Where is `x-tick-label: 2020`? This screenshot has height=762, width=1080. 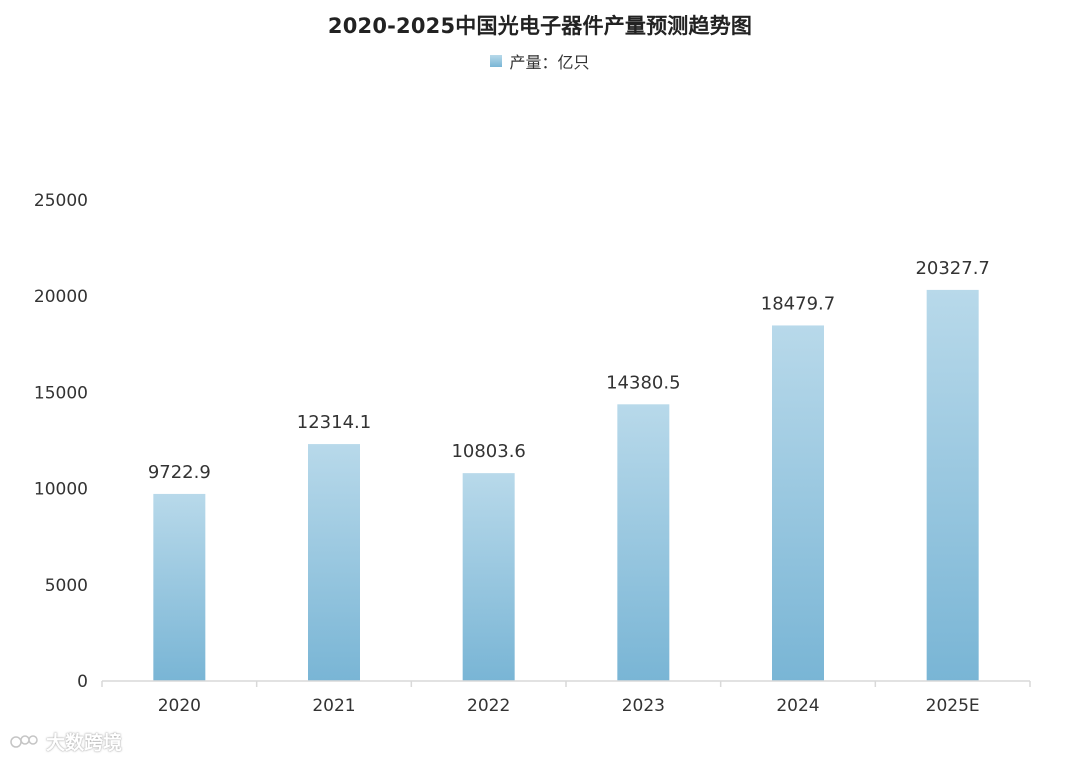
x-tick-label: 2020 is located at coordinates (179, 706).